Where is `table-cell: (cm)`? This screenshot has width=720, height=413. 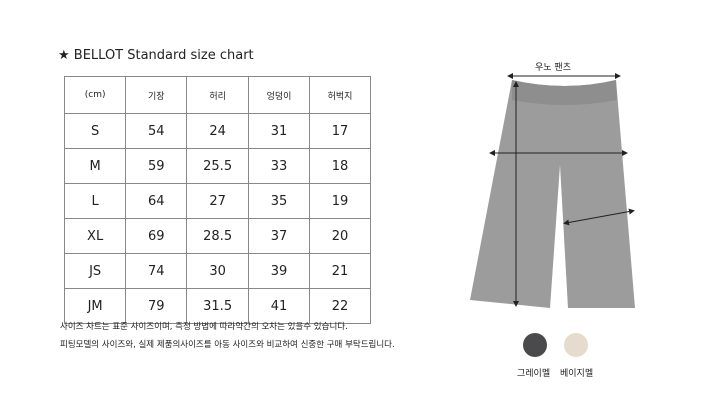
table-cell: (cm) is located at coordinates (95, 95).